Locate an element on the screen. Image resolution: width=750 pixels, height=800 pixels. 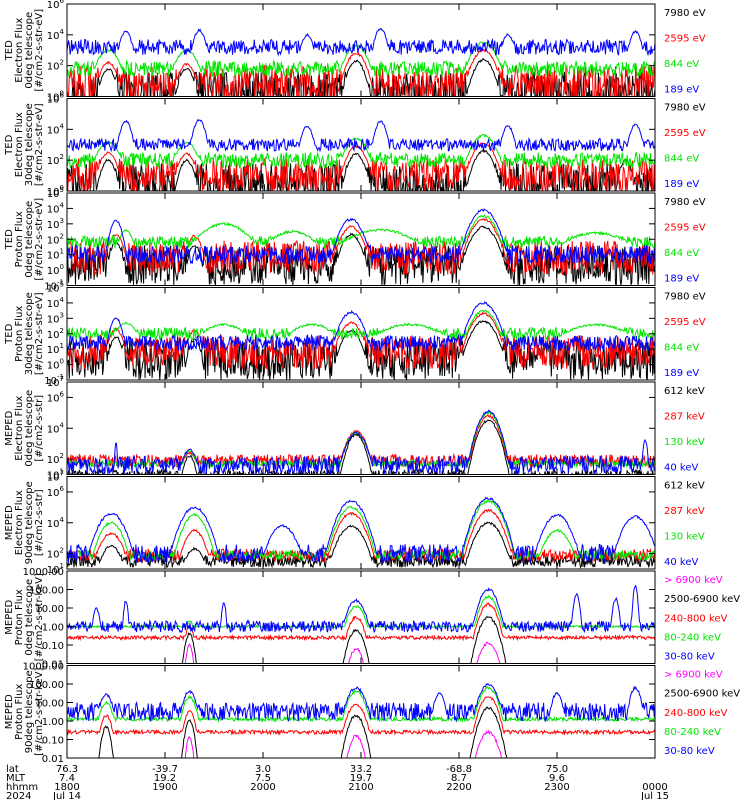
x-tick-label: 2000 is located at coordinates (262, 787).